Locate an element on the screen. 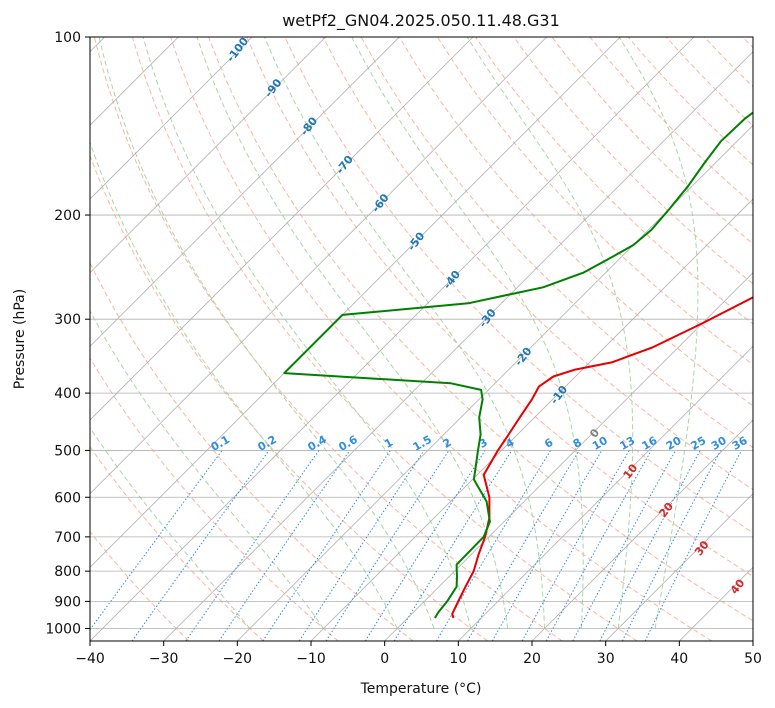  x-axis-title: Temperature (°C) is located at coordinates (421, 689).